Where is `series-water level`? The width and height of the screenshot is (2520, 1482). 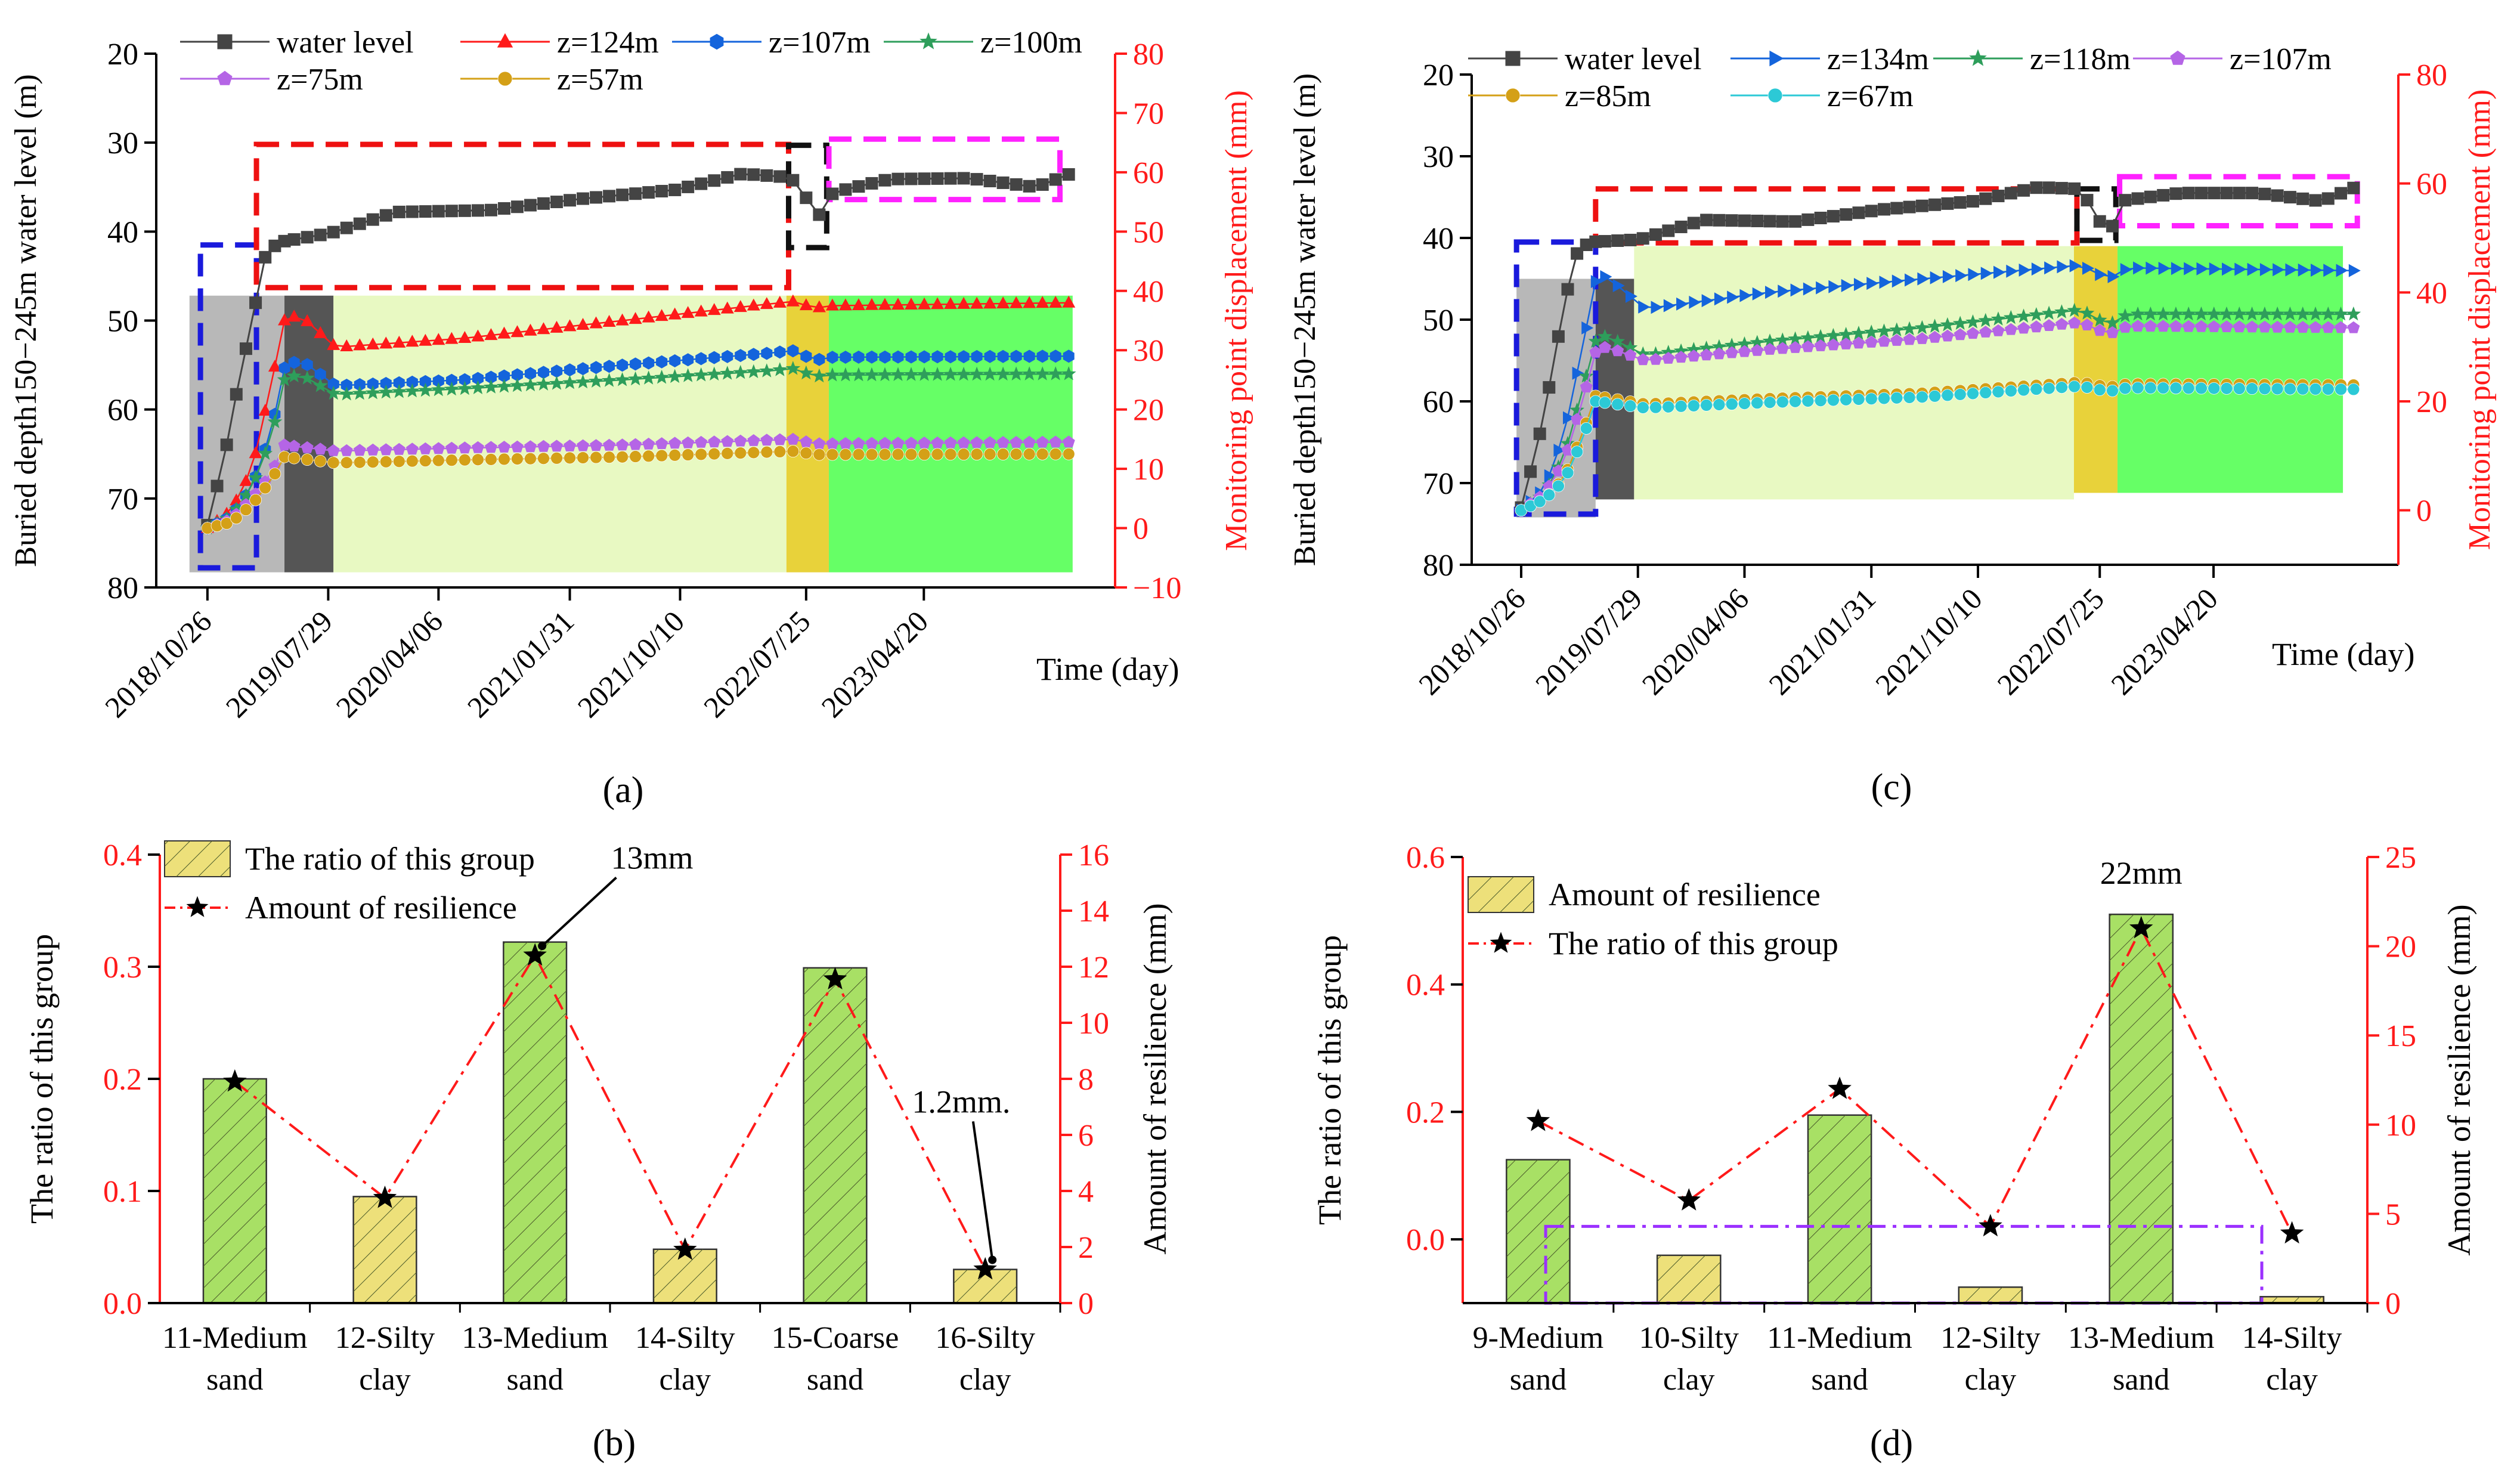
series-water level is located at coordinates (638, 350).